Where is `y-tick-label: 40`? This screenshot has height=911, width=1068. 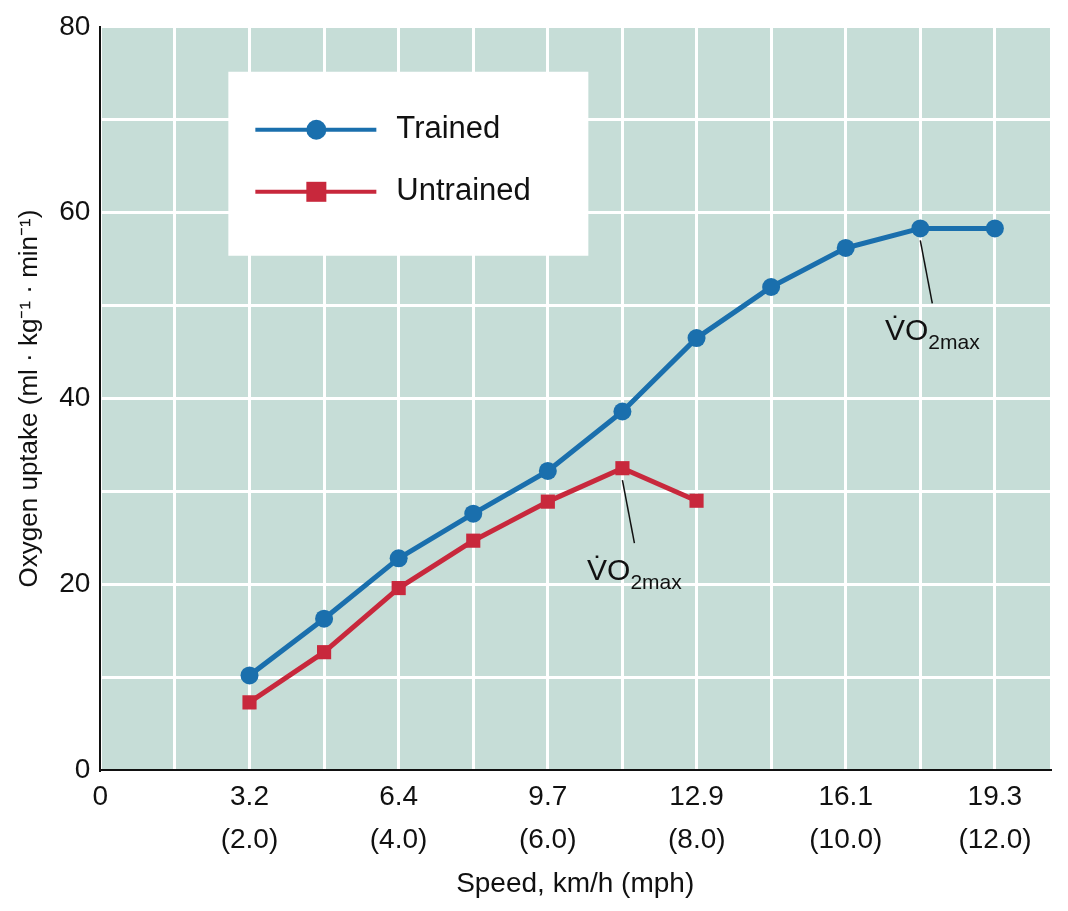 y-tick-label: 40 is located at coordinates (75, 397).